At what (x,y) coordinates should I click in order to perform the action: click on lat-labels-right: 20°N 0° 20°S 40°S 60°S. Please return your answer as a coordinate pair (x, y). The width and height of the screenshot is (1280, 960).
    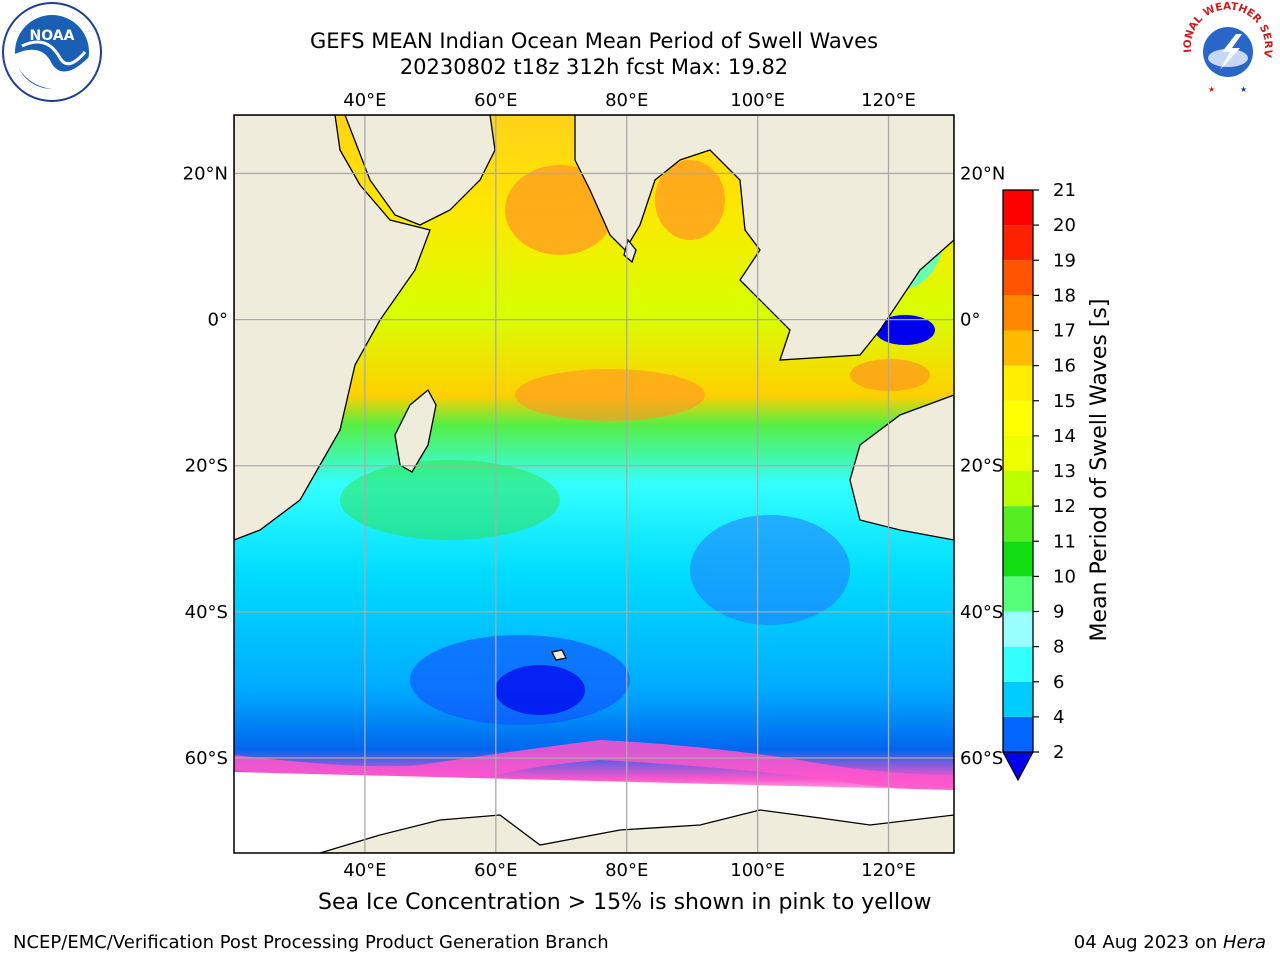
    Looking at the image, I should click on (982, 466).